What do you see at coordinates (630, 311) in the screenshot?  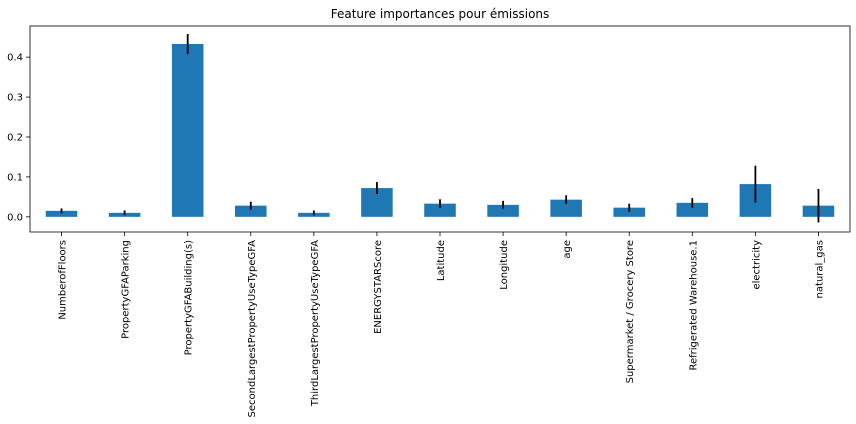 I see `x-tick-label: Supermarket / Grocery Store` at bounding box center [630, 311].